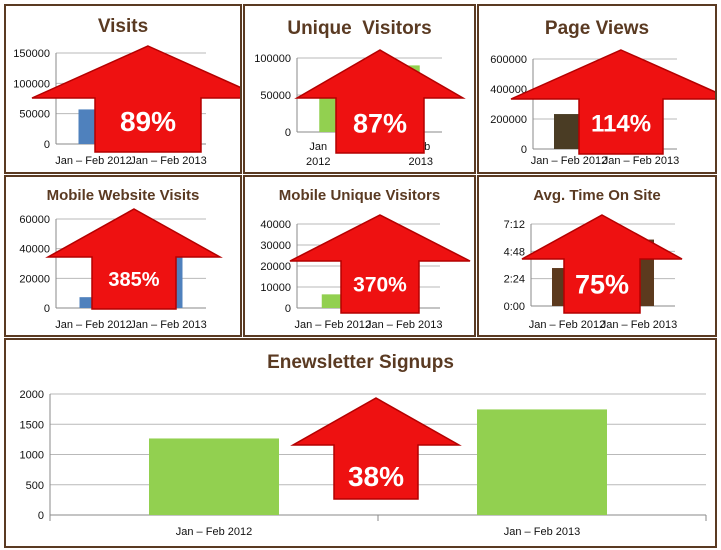  What do you see at coordinates (148, 121) in the screenshot?
I see `increase-percent-label: 89%` at bounding box center [148, 121].